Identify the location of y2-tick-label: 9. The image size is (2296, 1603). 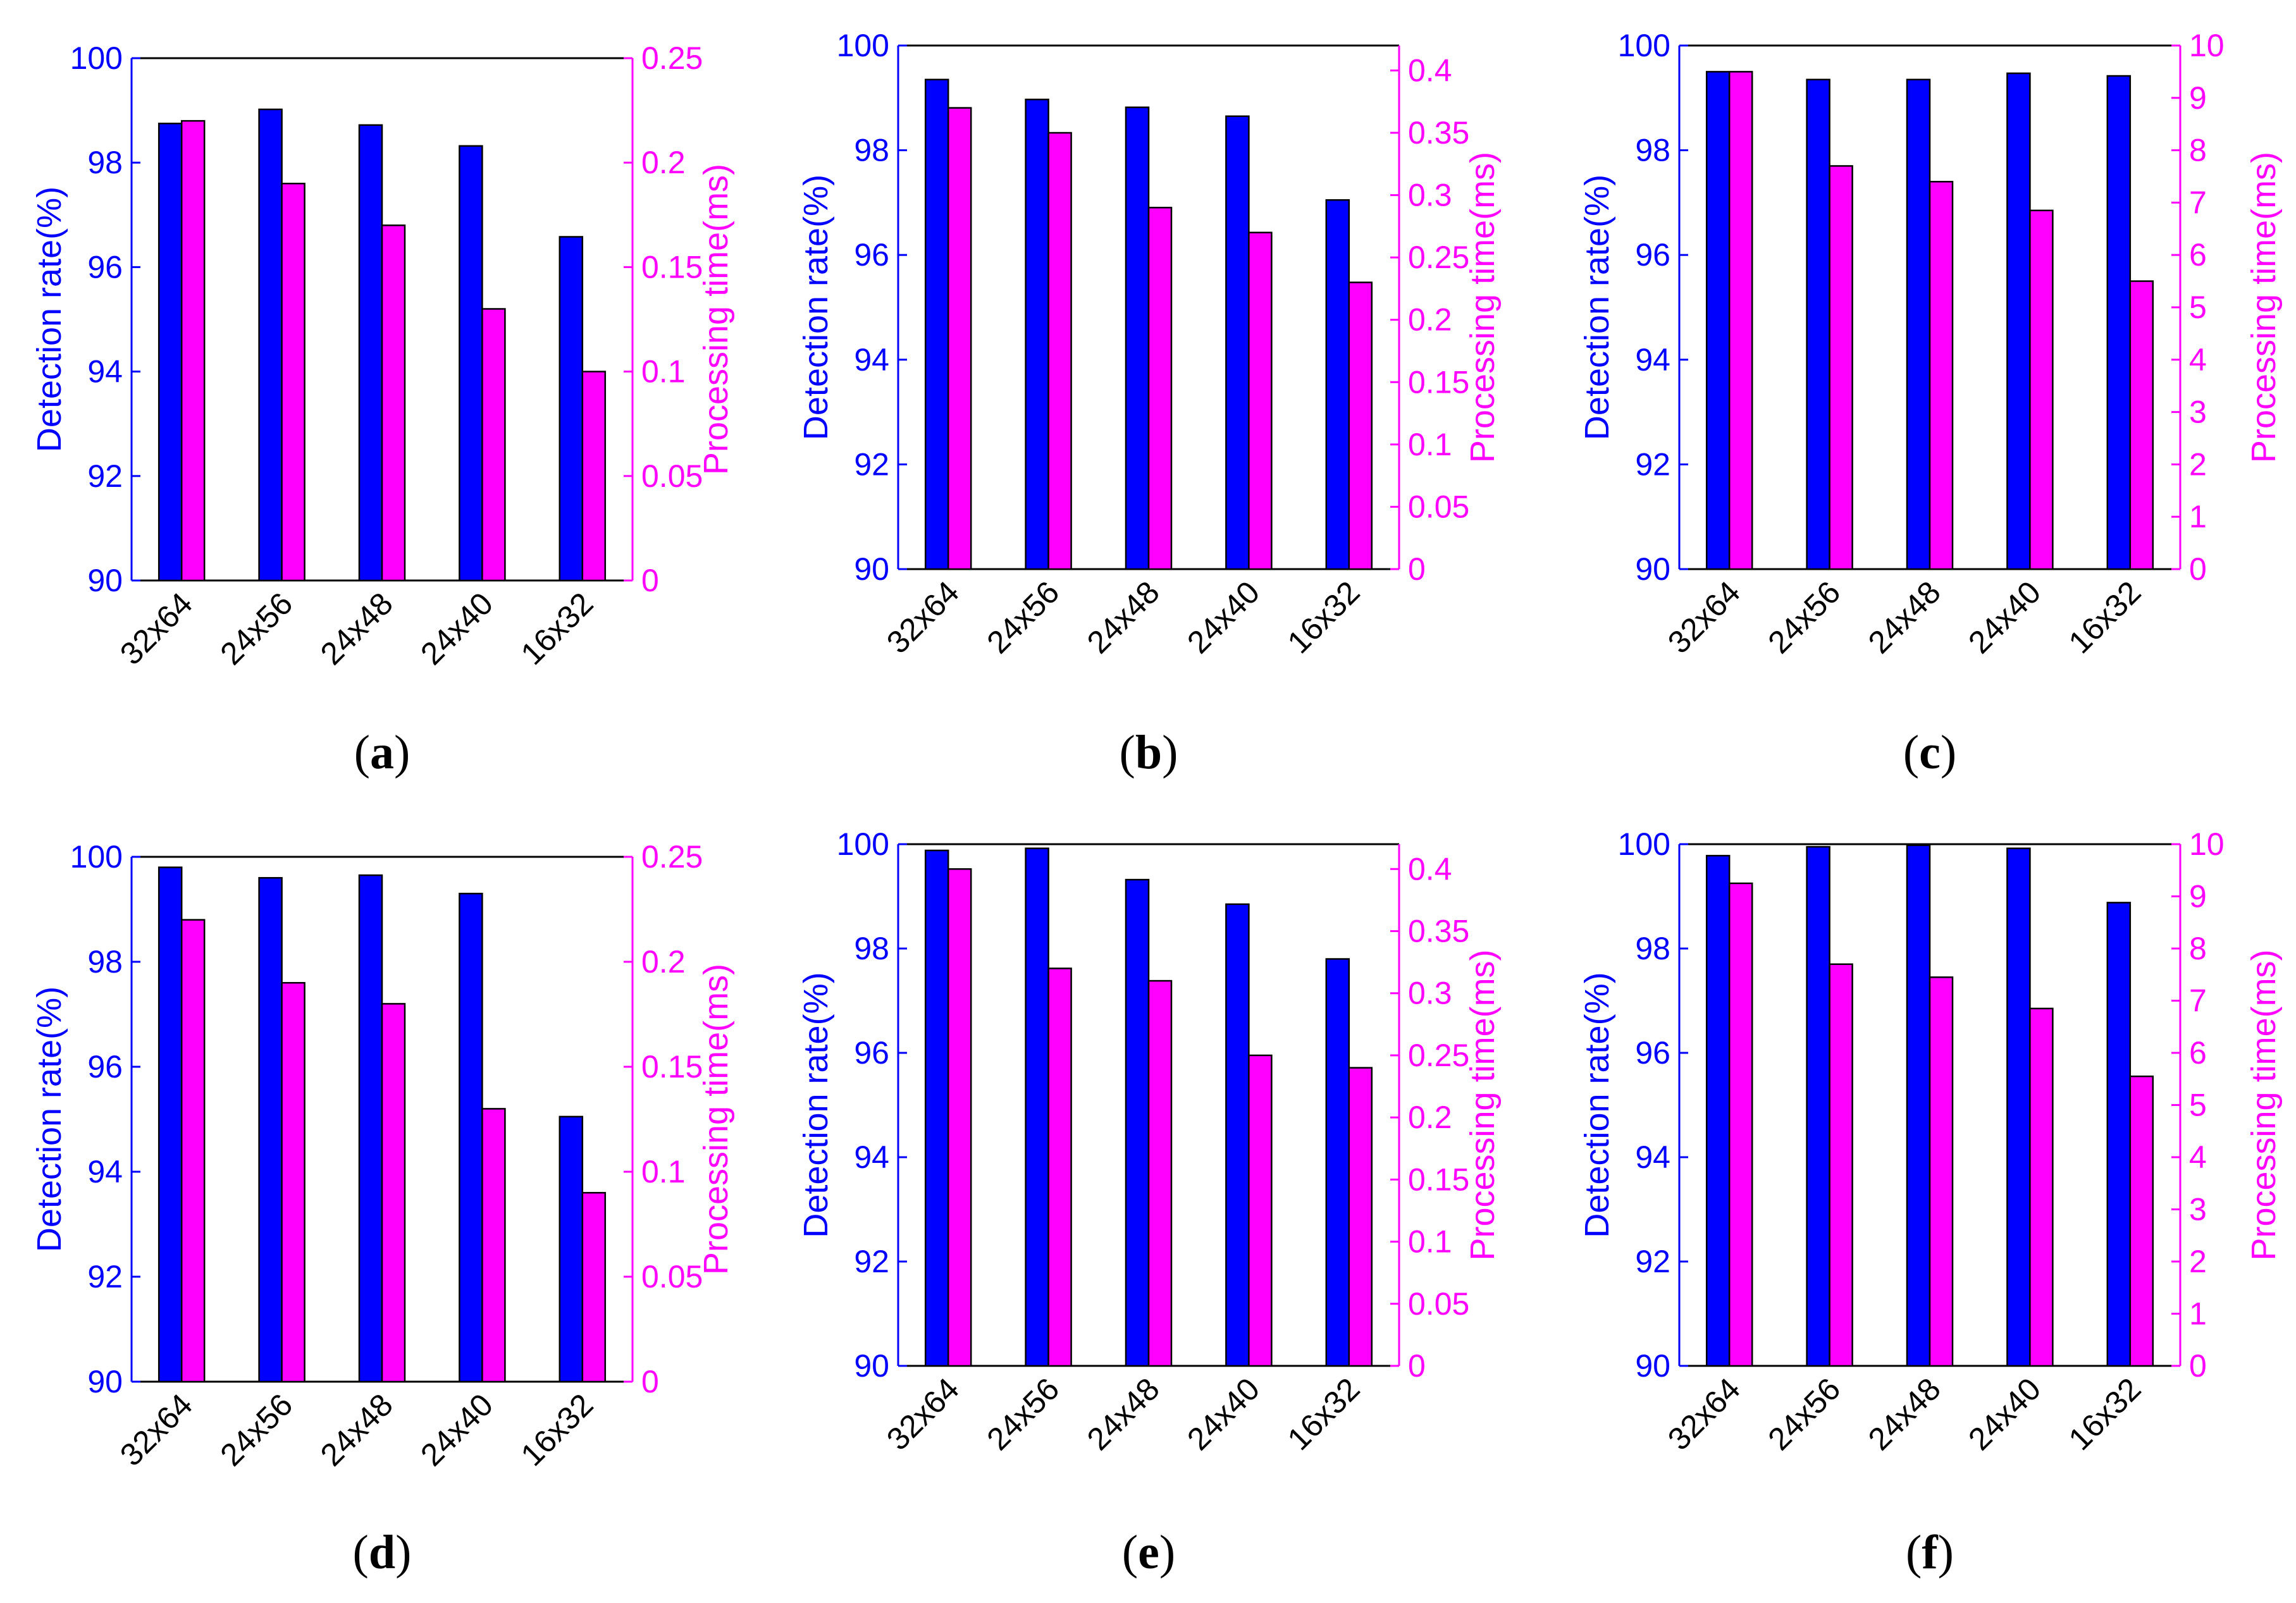
(2198, 98).